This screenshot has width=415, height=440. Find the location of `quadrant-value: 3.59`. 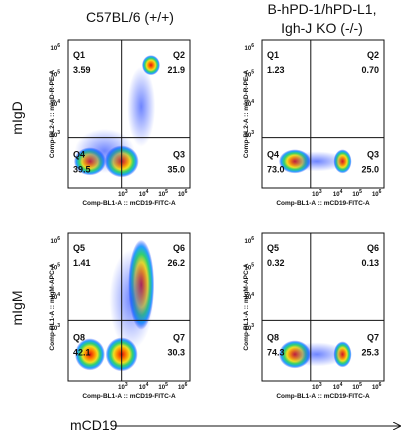

quadrant-value: 3.59 is located at coordinates (82, 70).